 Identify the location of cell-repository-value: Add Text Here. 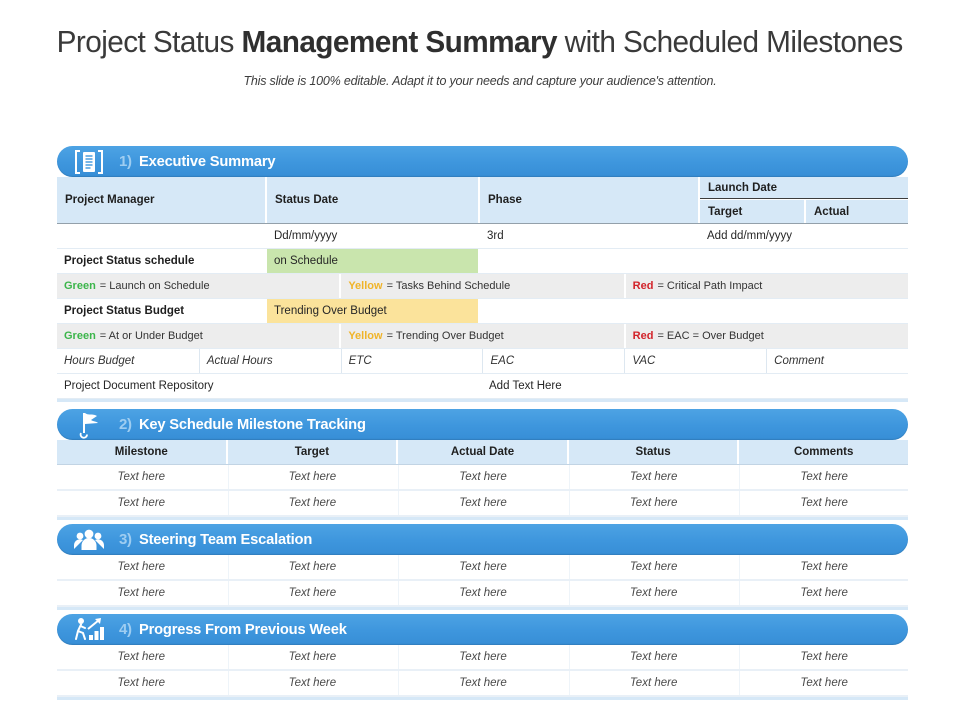
(695, 386).